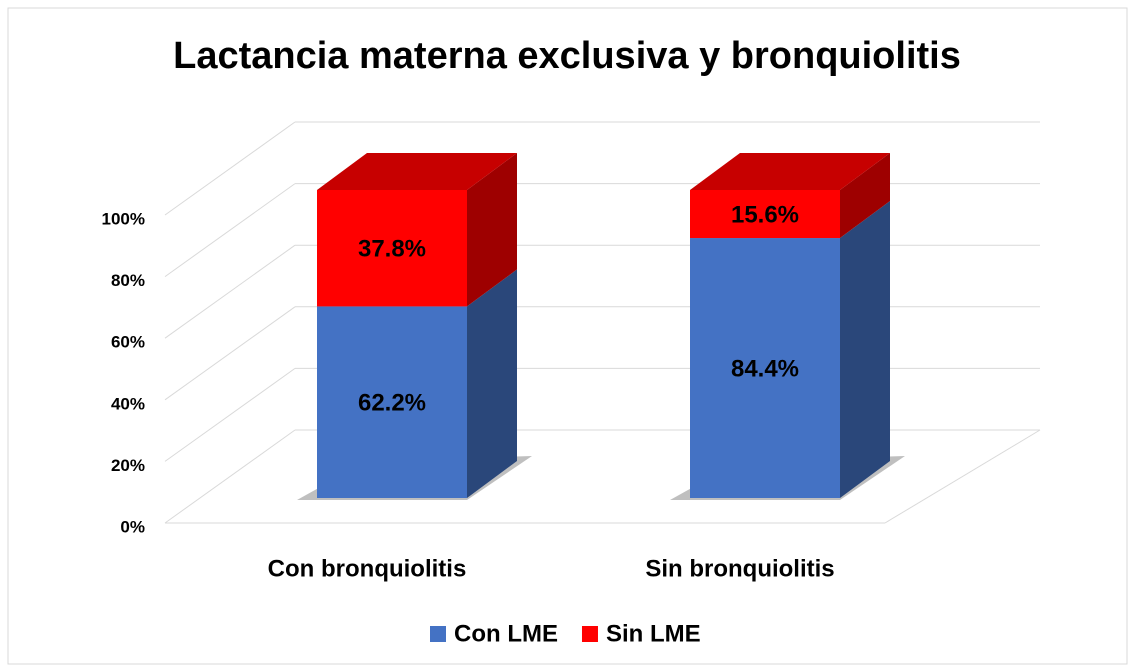 Image resolution: width=1135 pixels, height=672 pixels. I want to click on data-label: 37.8%, so click(392, 249).